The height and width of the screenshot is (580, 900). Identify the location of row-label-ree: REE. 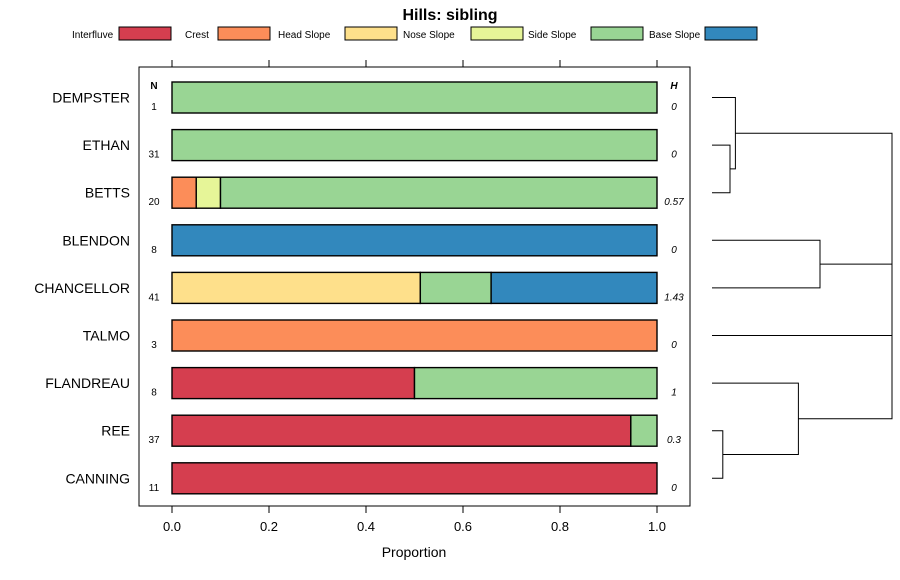
(115, 431).